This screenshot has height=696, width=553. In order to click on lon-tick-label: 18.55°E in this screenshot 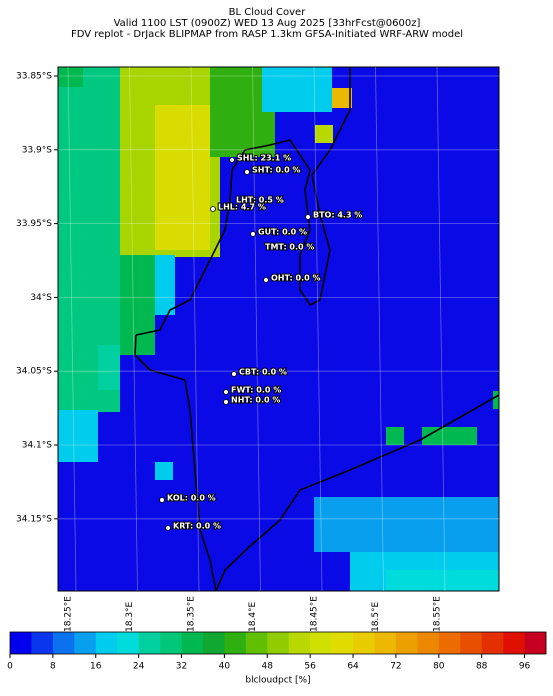, I will do `click(438, 614)`.